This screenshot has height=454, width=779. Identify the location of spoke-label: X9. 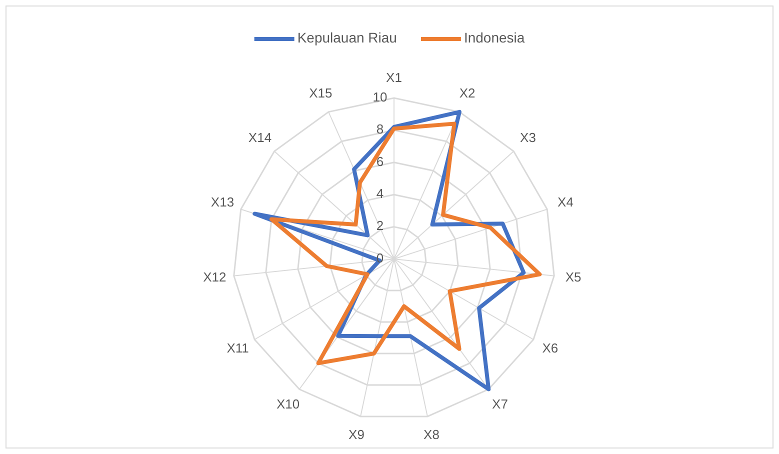
(356, 434).